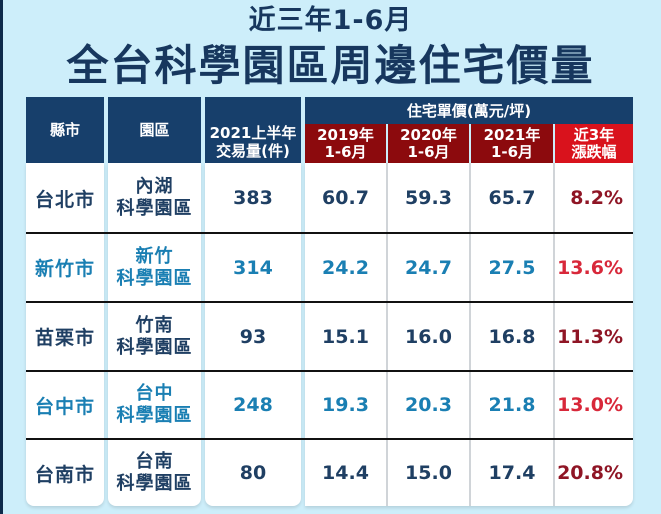  Describe the element at coordinates (64, 269) in the screenshot. I see `table-row-2-city: 新竹市` at that location.